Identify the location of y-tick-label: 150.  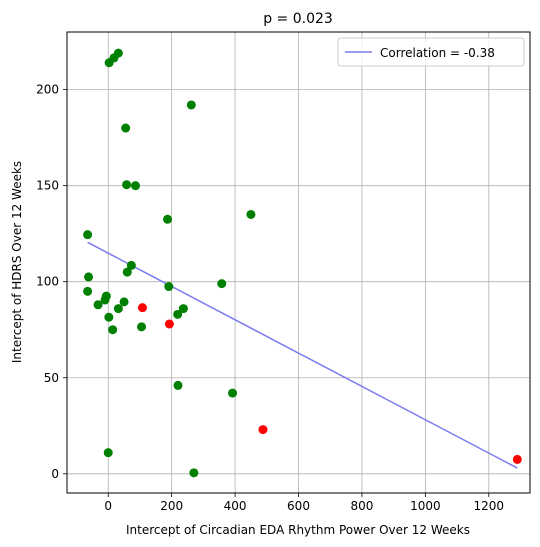
(47, 186).